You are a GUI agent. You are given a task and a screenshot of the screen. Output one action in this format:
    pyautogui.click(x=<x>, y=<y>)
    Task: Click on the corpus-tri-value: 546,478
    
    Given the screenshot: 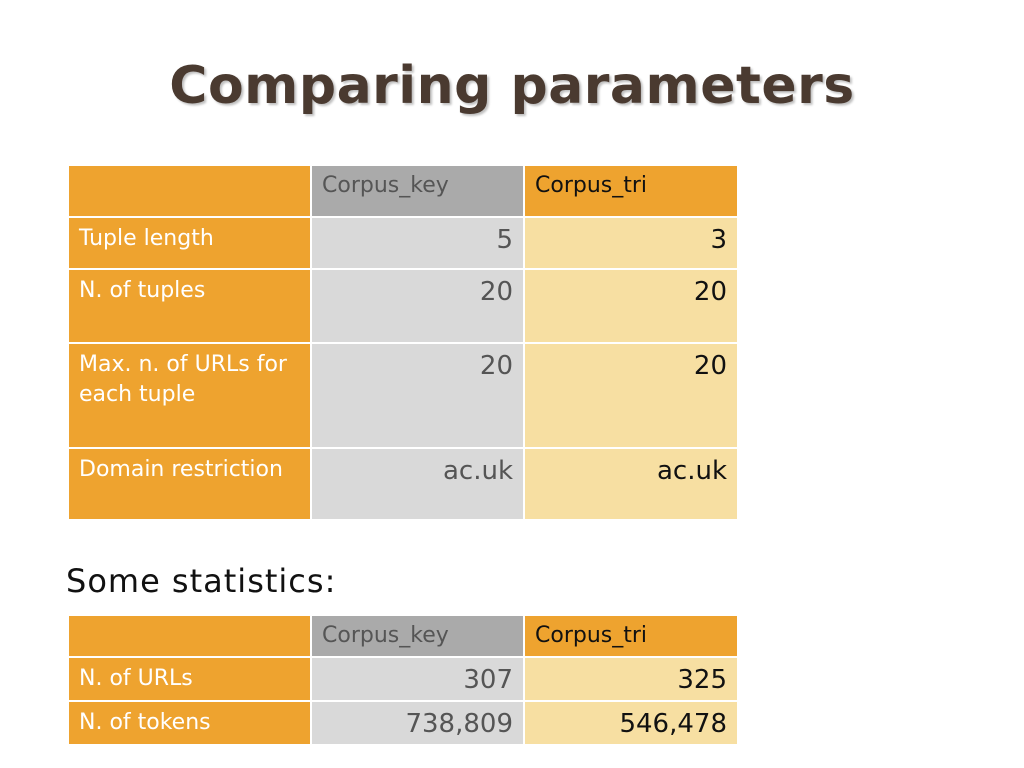 What is the action you would take?
    pyautogui.click(x=631, y=723)
    